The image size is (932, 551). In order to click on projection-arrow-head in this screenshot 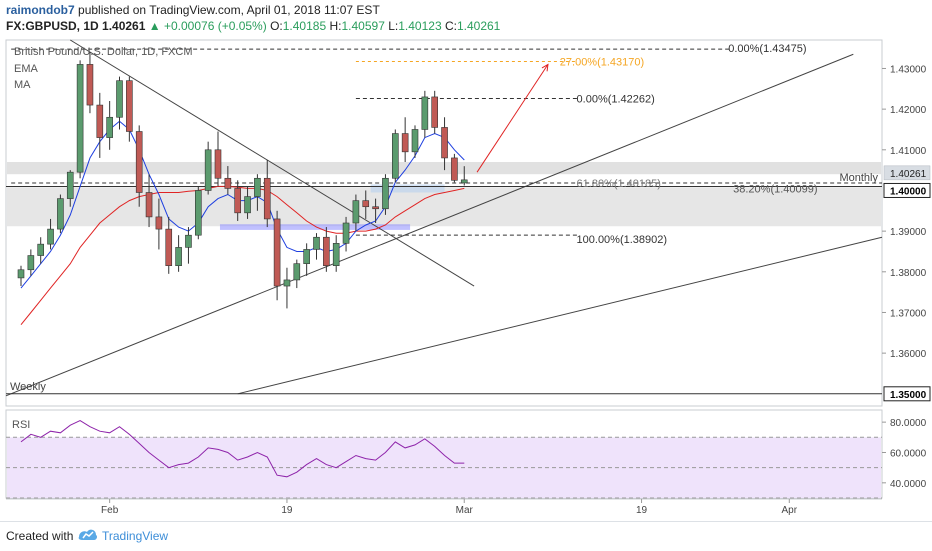, I will do `click(545, 67)`.